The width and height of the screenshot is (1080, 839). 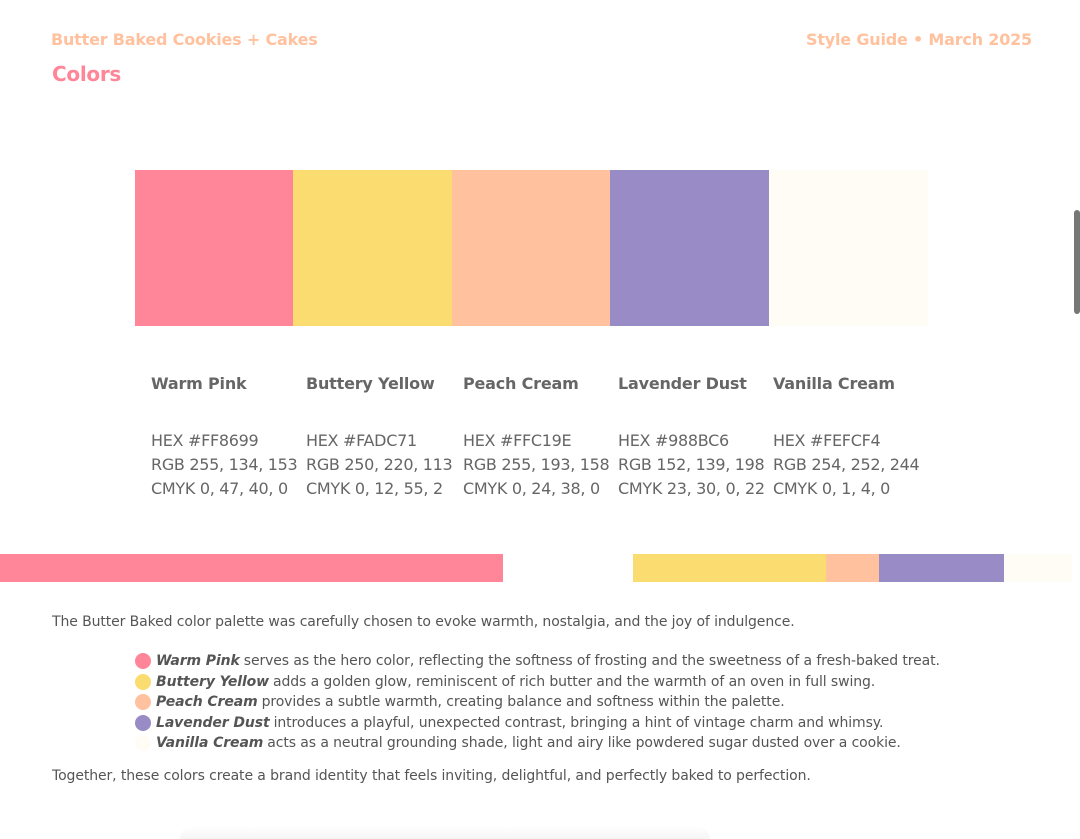 What do you see at coordinates (213, 722) in the screenshot?
I see `bullet-color-name: Lavender Dust` at bounding box center [213, 722].